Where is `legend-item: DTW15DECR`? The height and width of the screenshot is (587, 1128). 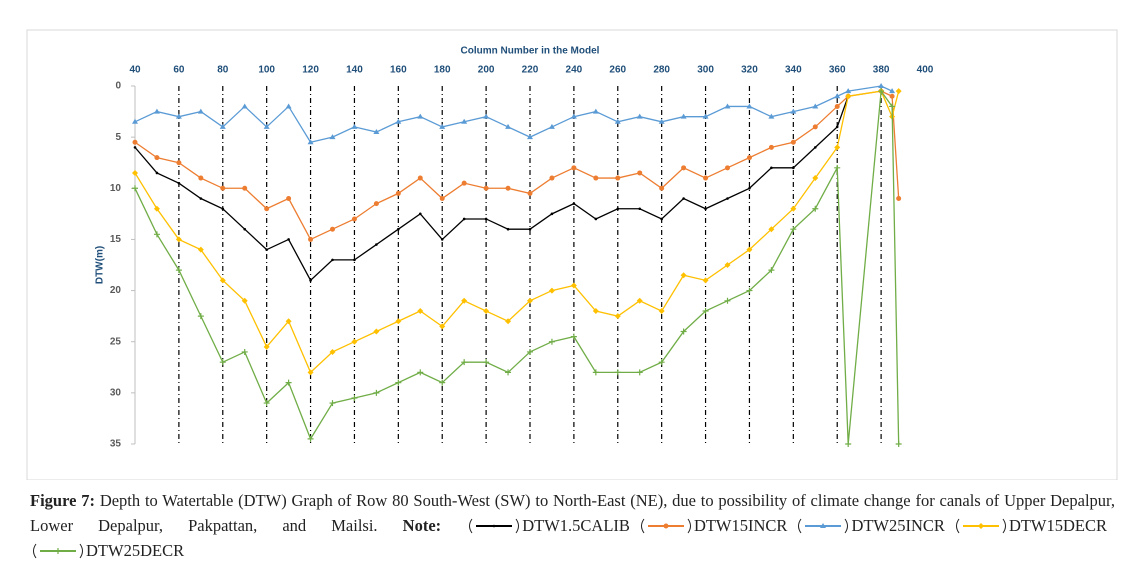
legend-item: DTW15DECR is located at coordinates (1030, 525).